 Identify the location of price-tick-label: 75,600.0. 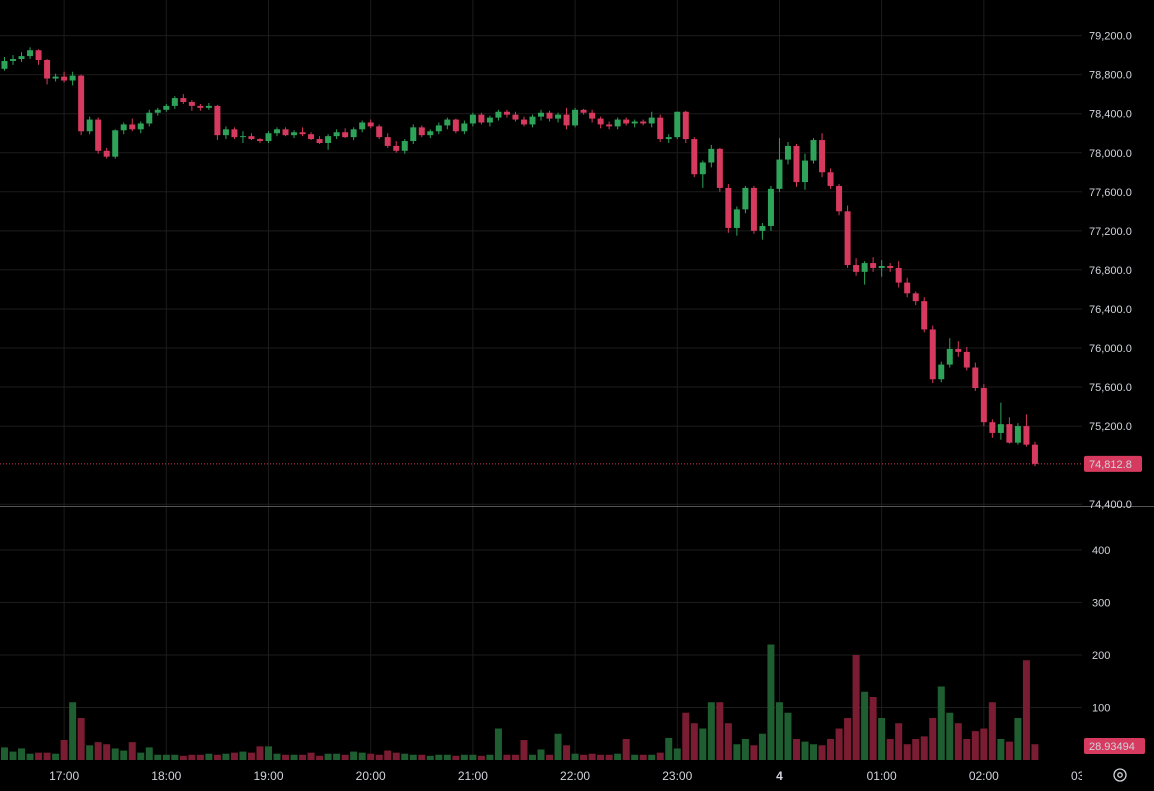
(1110, 388).